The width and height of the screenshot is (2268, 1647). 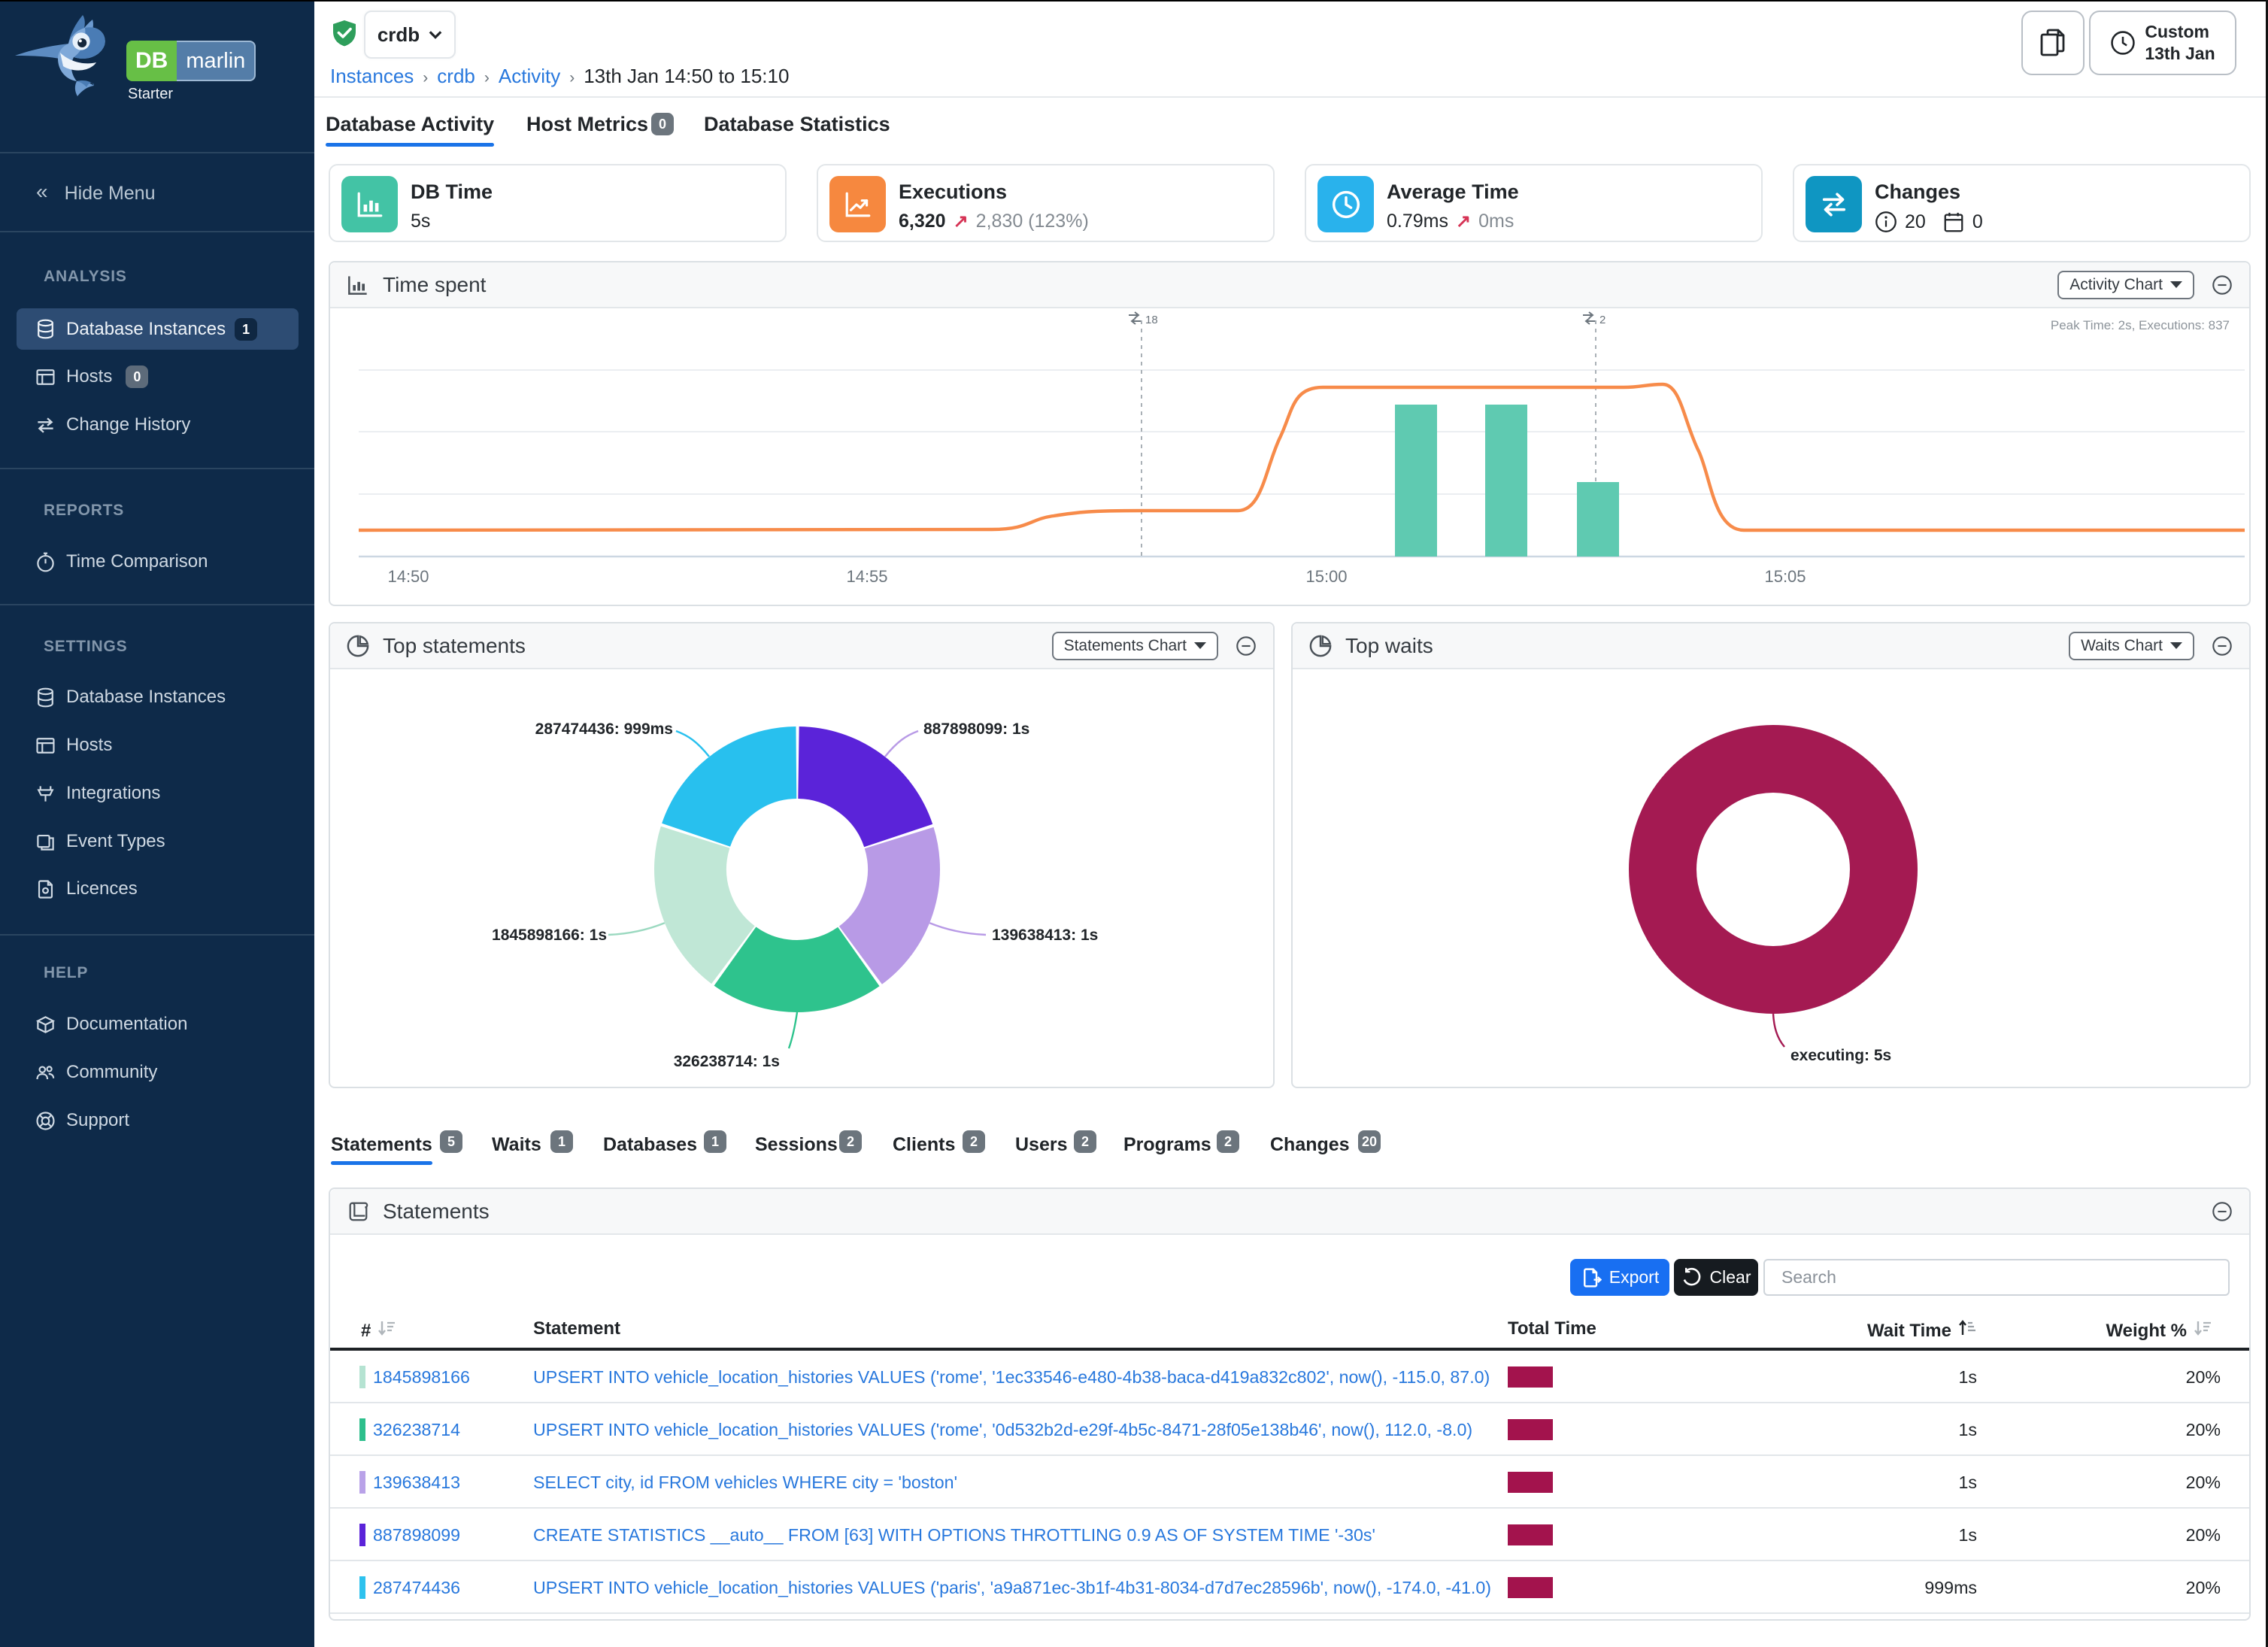 What do you see at coordinates (1785, 576) in the screenshot?
I see `svg-text: 15:05` at bounding box center [1785, 576].